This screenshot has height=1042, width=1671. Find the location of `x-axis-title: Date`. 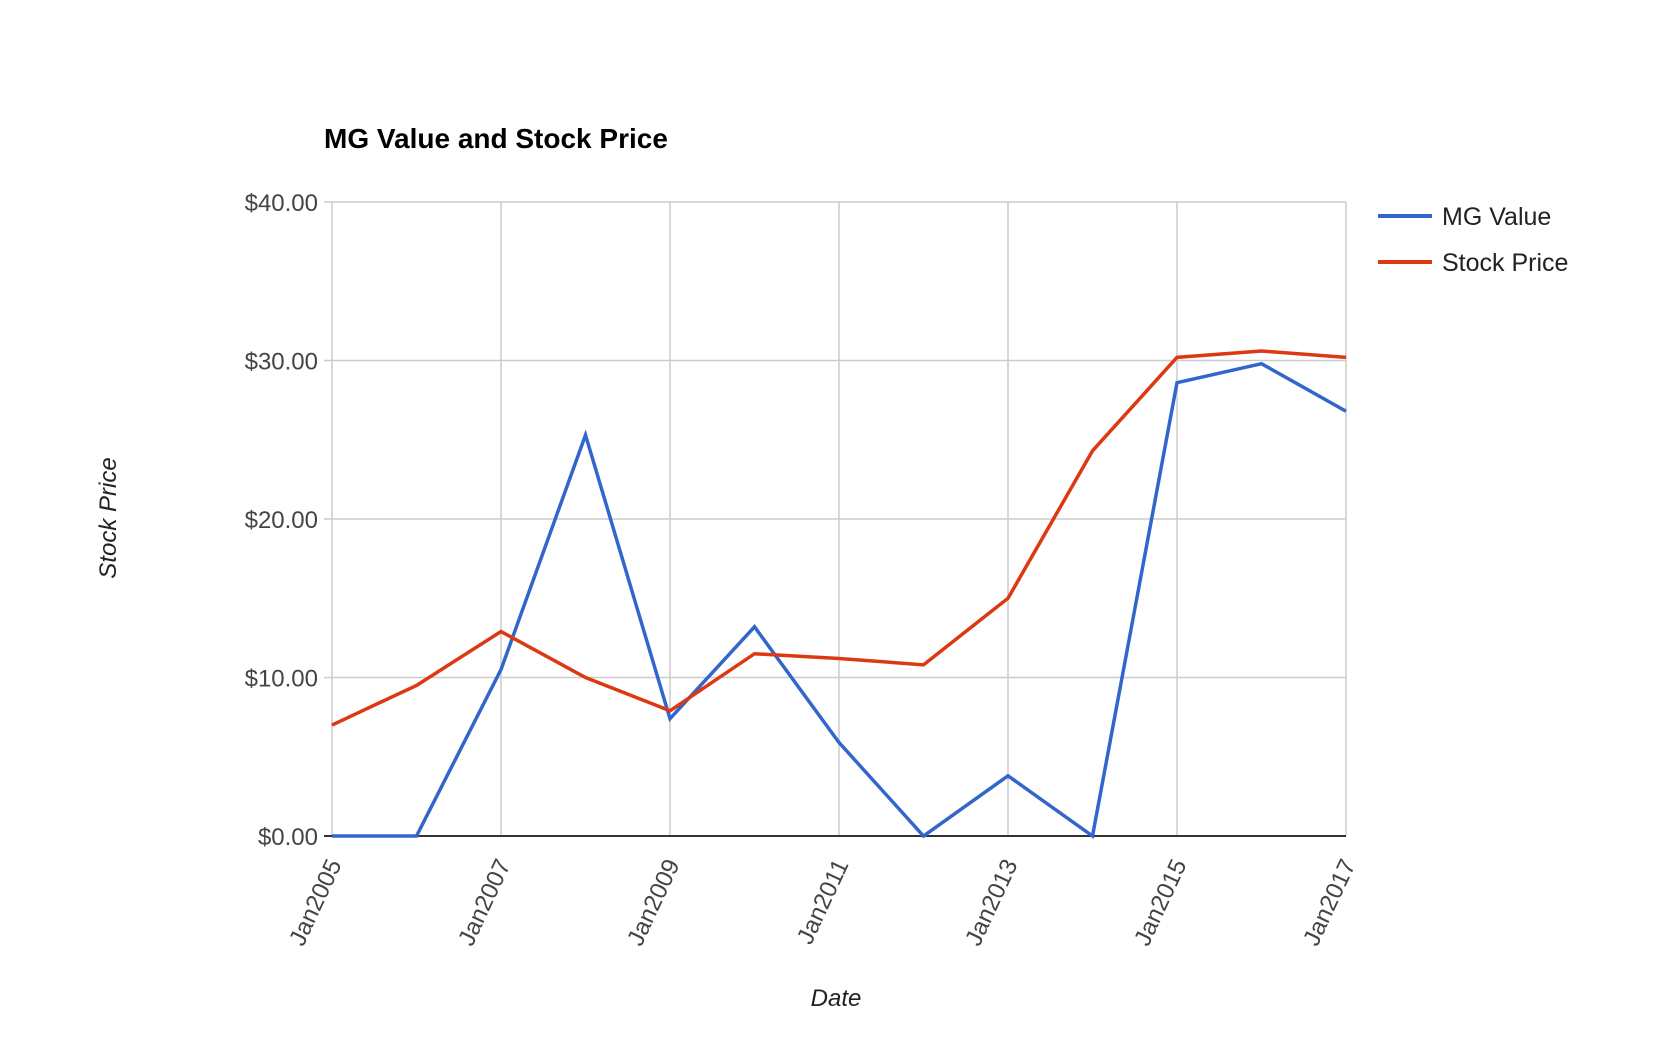

x-axis-title: Date is located at coordinates (836, 998).